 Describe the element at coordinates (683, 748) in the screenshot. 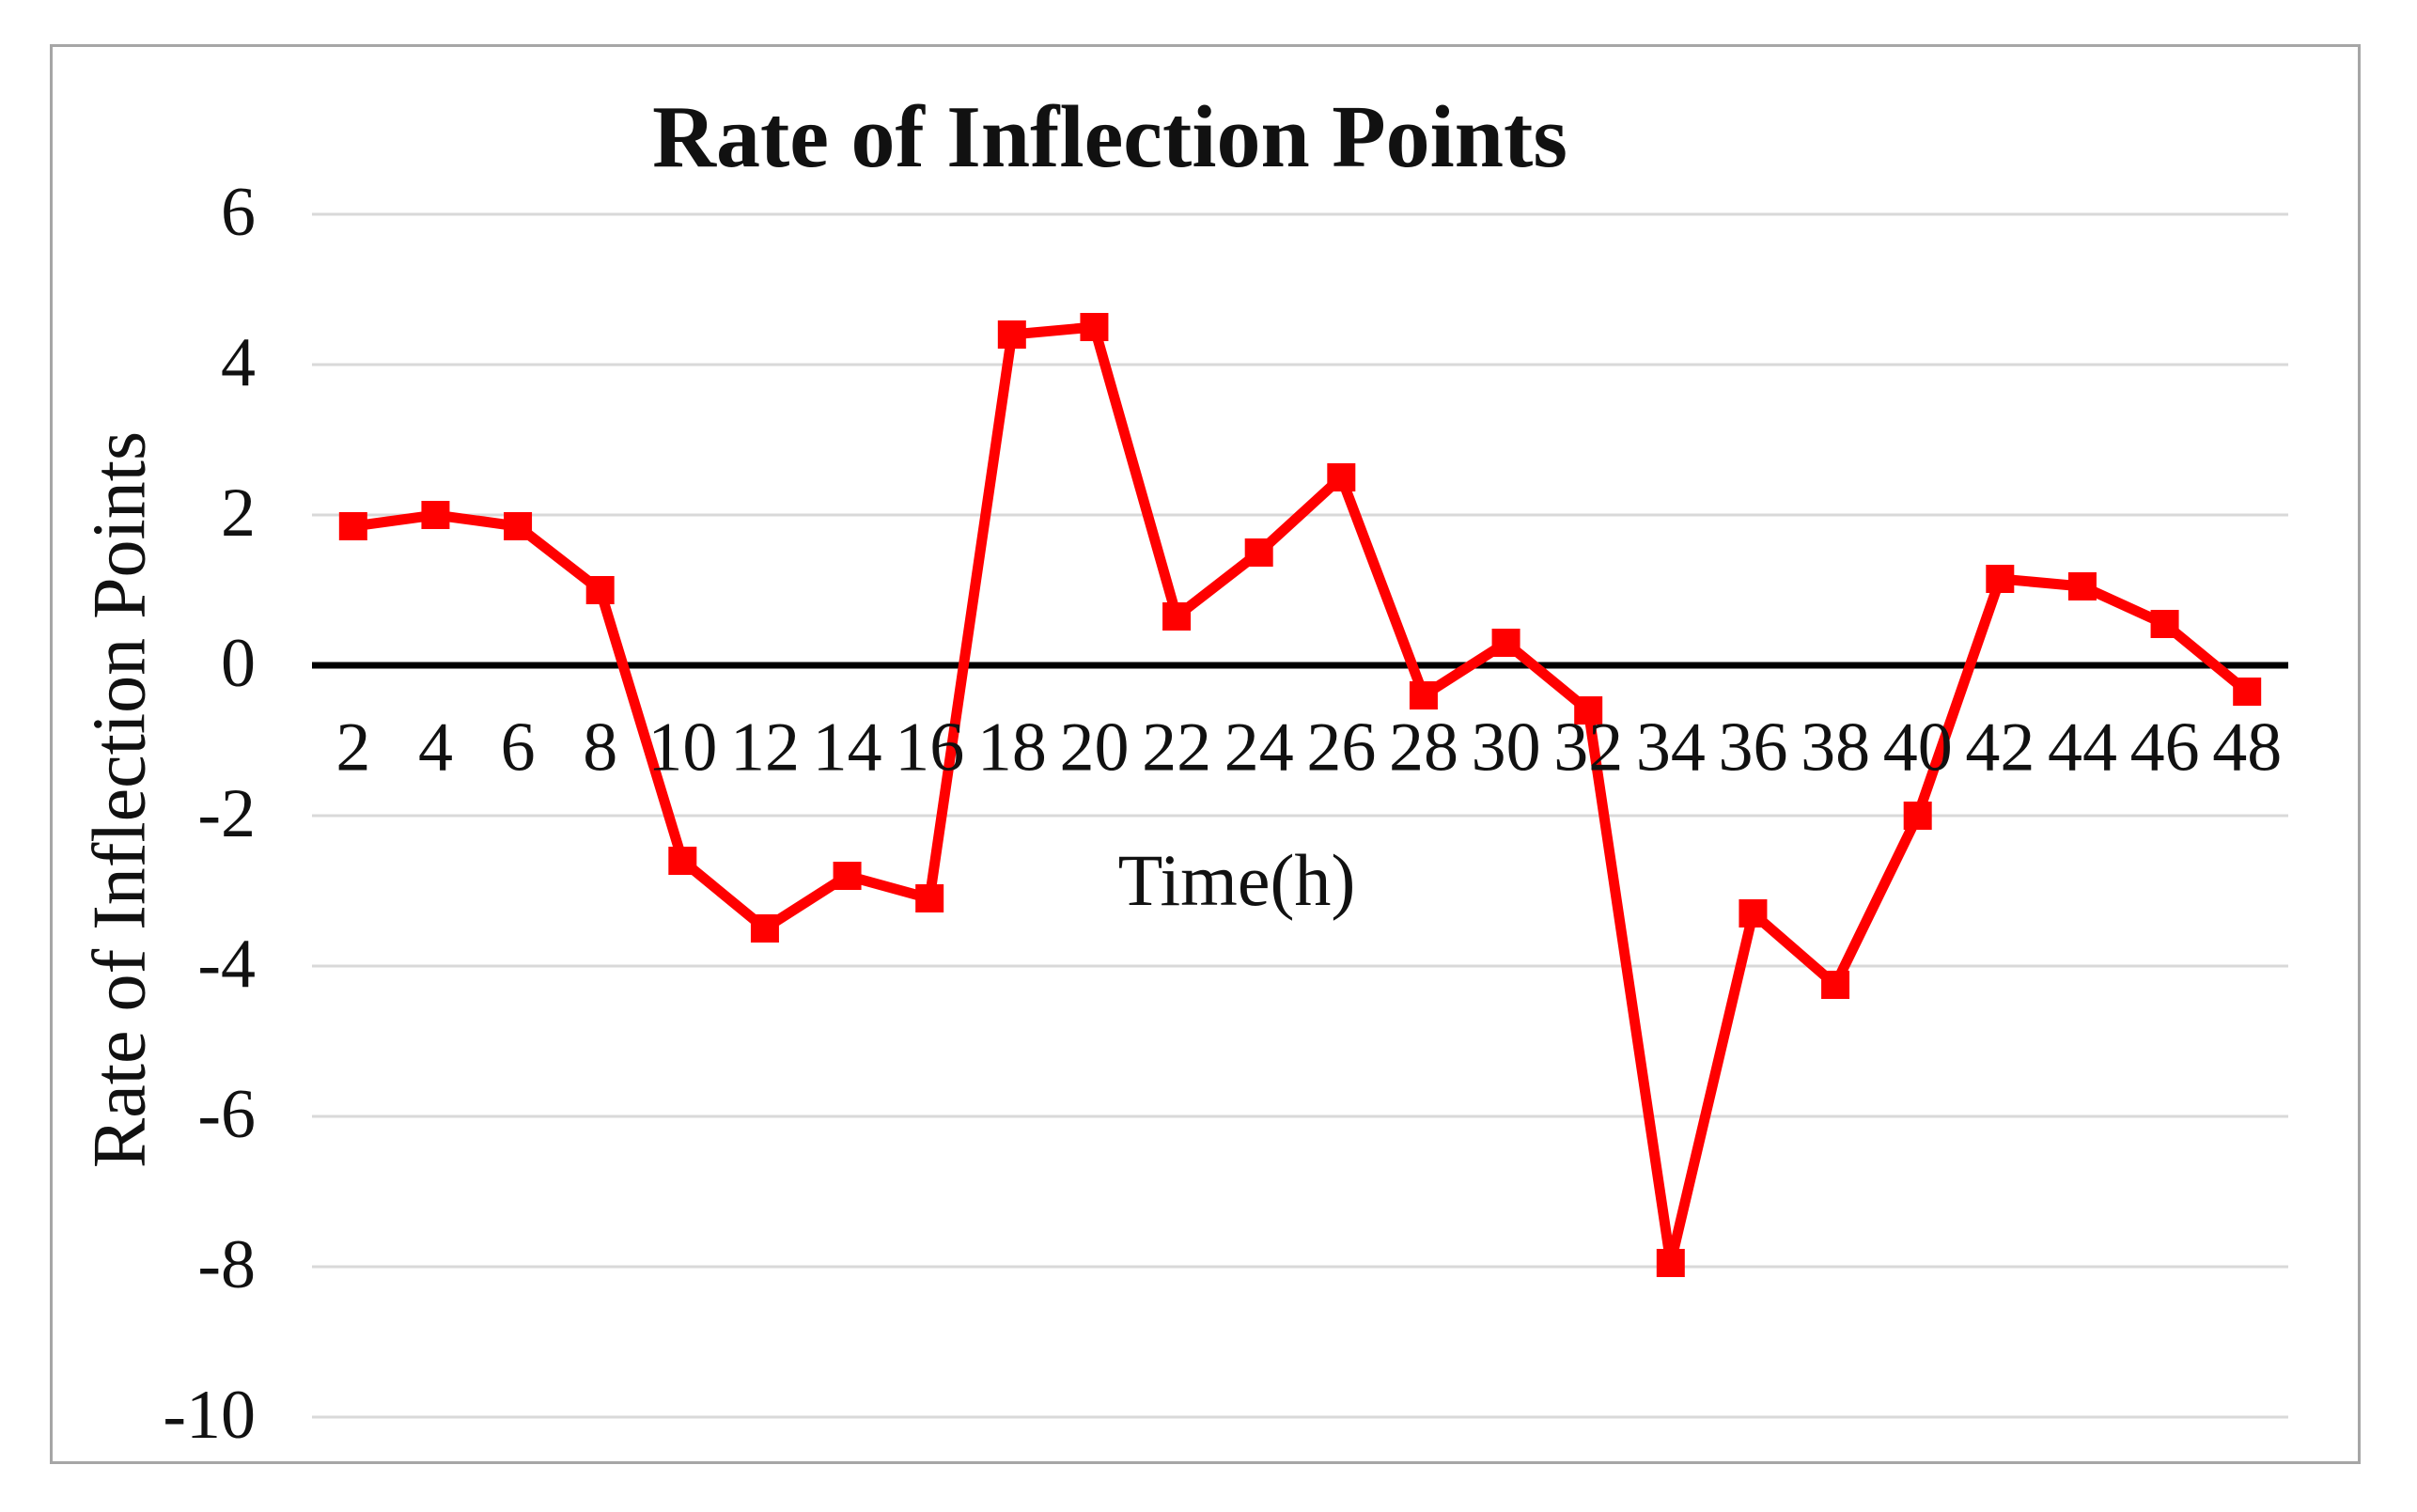

I see `x-tick-label: 10` at that location.